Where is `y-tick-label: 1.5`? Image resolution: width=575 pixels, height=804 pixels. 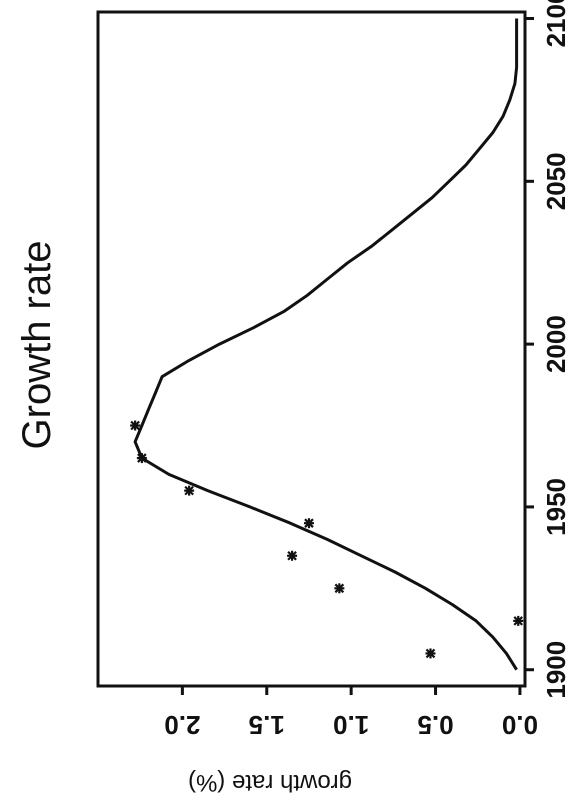 y-tick-label: 1.5 is located at coordinates (267, 725).